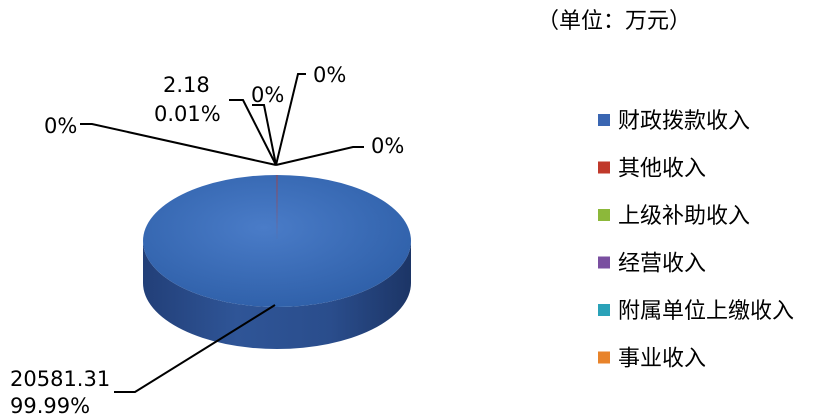 The image size is (840, 418). I want to click on legend-item: 财政拨款收入, so click(674, 121).